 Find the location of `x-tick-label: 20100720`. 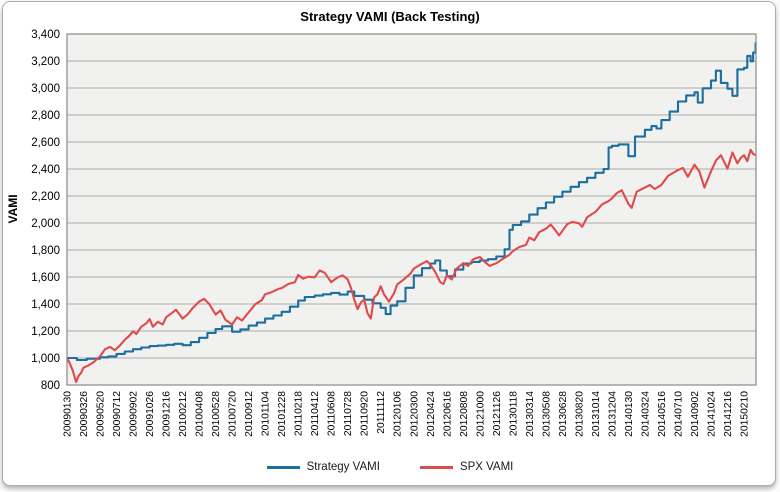

x-tick-label: 20100720 is located at coordinates (233, 414).